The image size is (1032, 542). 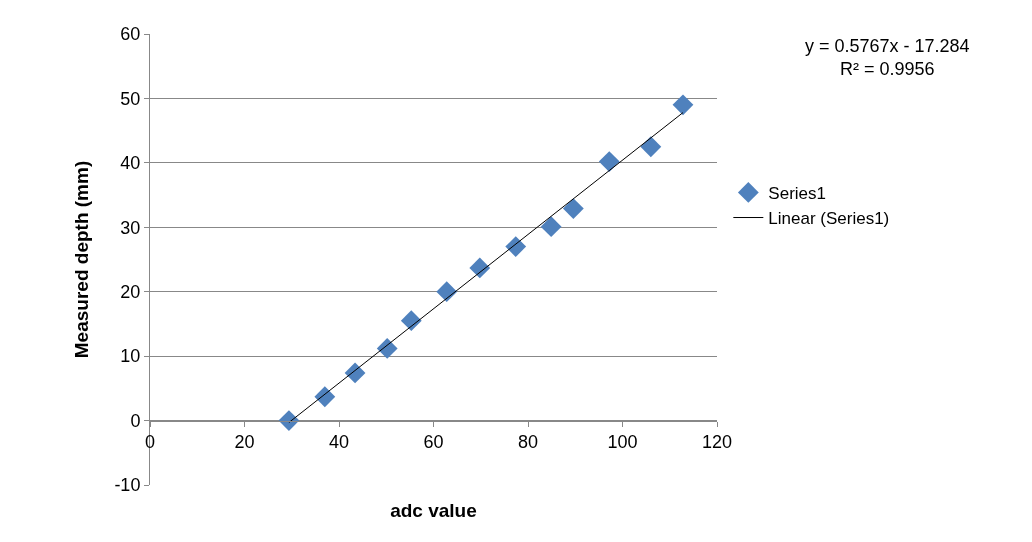 I want to click on y-tick-label: 40, so click(x=130, y=163).